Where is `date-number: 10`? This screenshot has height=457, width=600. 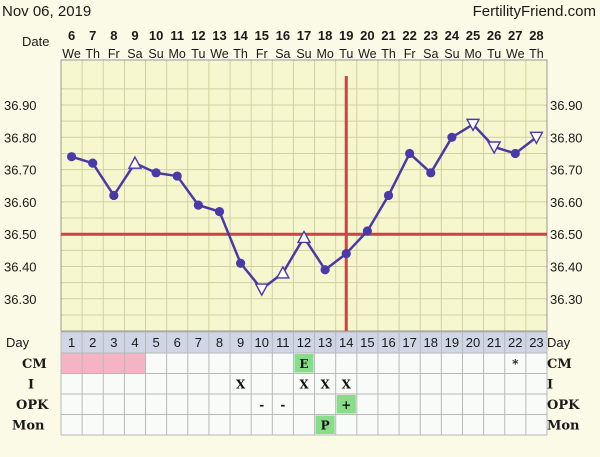
date-number: 10 is located at coordinates (156, 35).